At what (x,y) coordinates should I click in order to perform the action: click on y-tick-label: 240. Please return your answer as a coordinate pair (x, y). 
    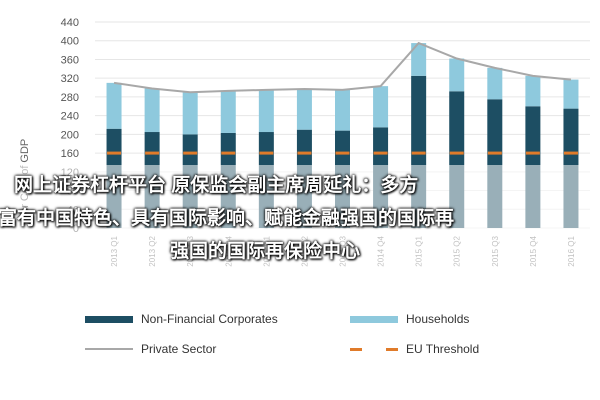
    Looking at the image, I should click on (70, 117).